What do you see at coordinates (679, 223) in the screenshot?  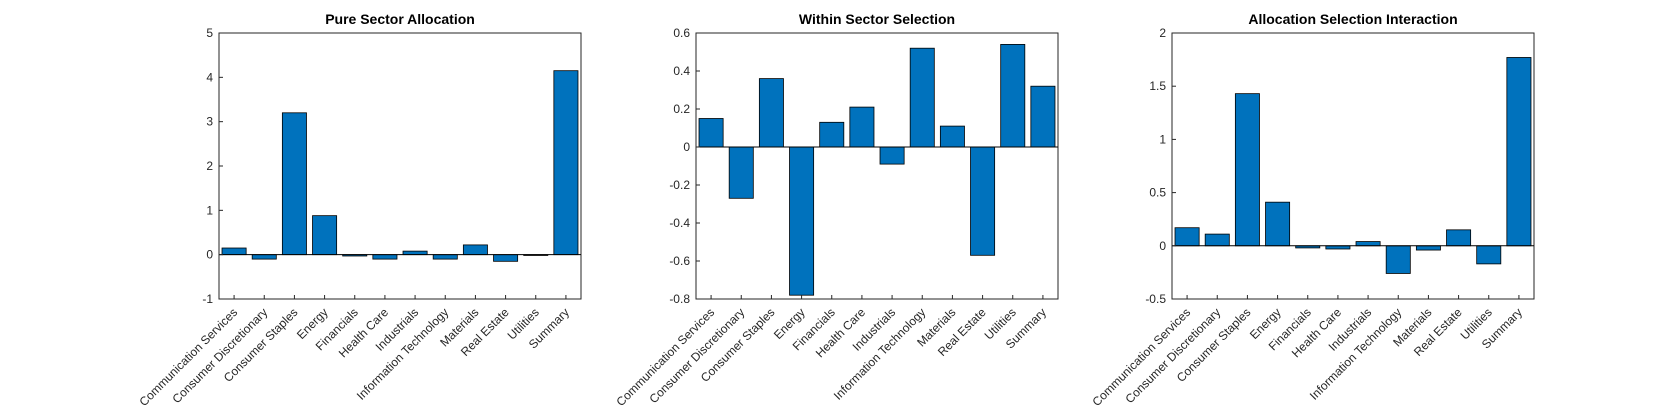 I see `y-tick-label: -0.4` at bounding box center [679, 223].